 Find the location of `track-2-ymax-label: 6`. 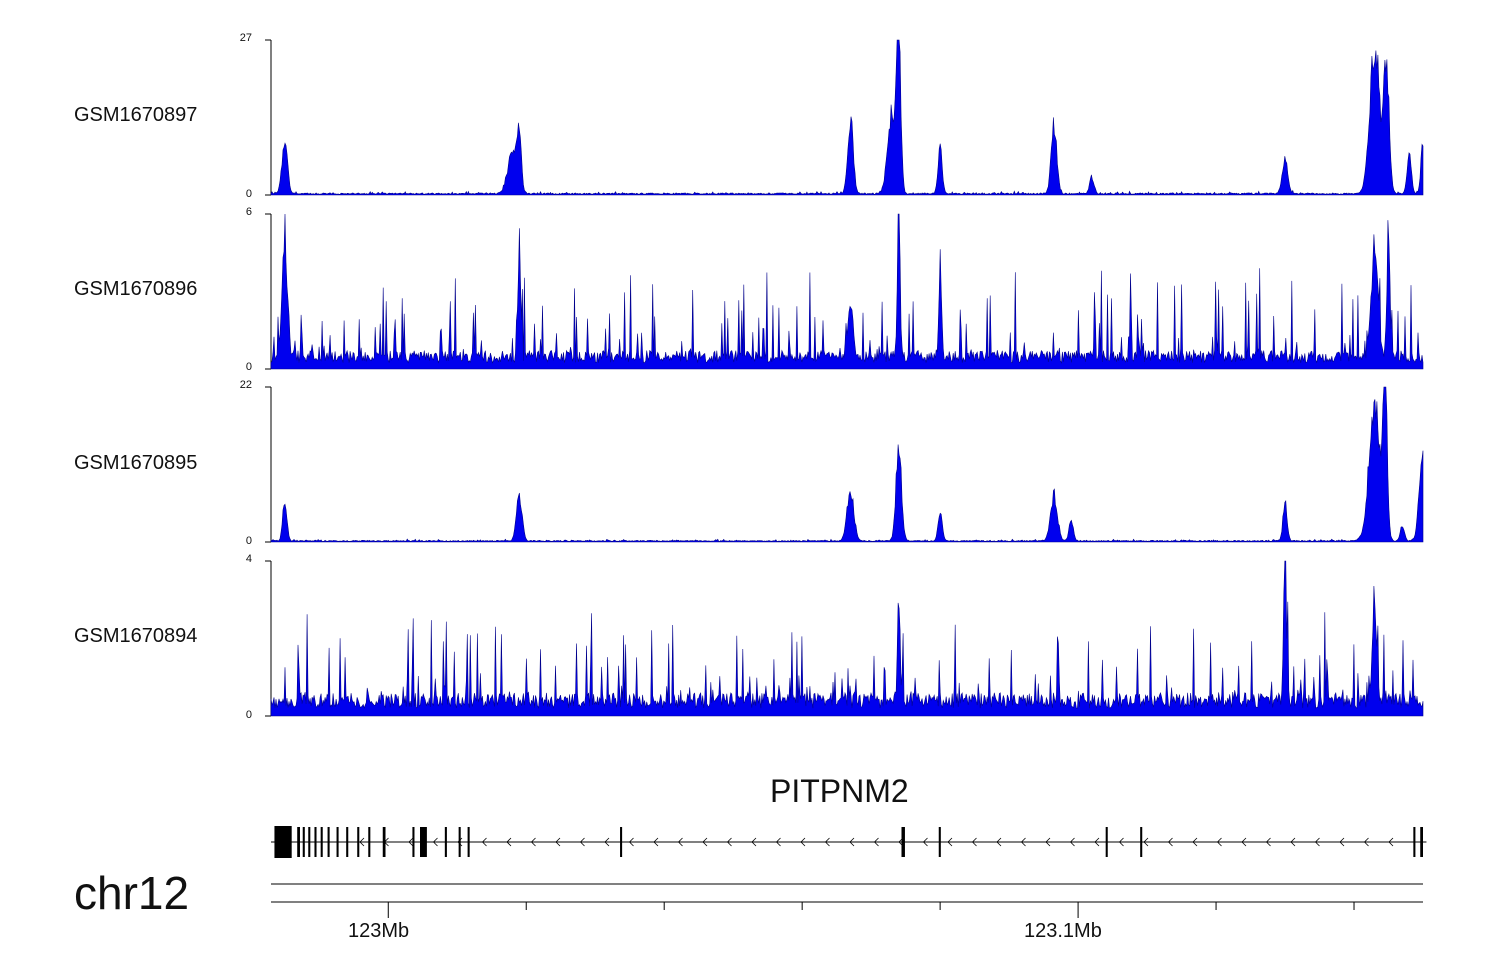

track-2-ymax-label: 6 is located at coordinates (248, 212).